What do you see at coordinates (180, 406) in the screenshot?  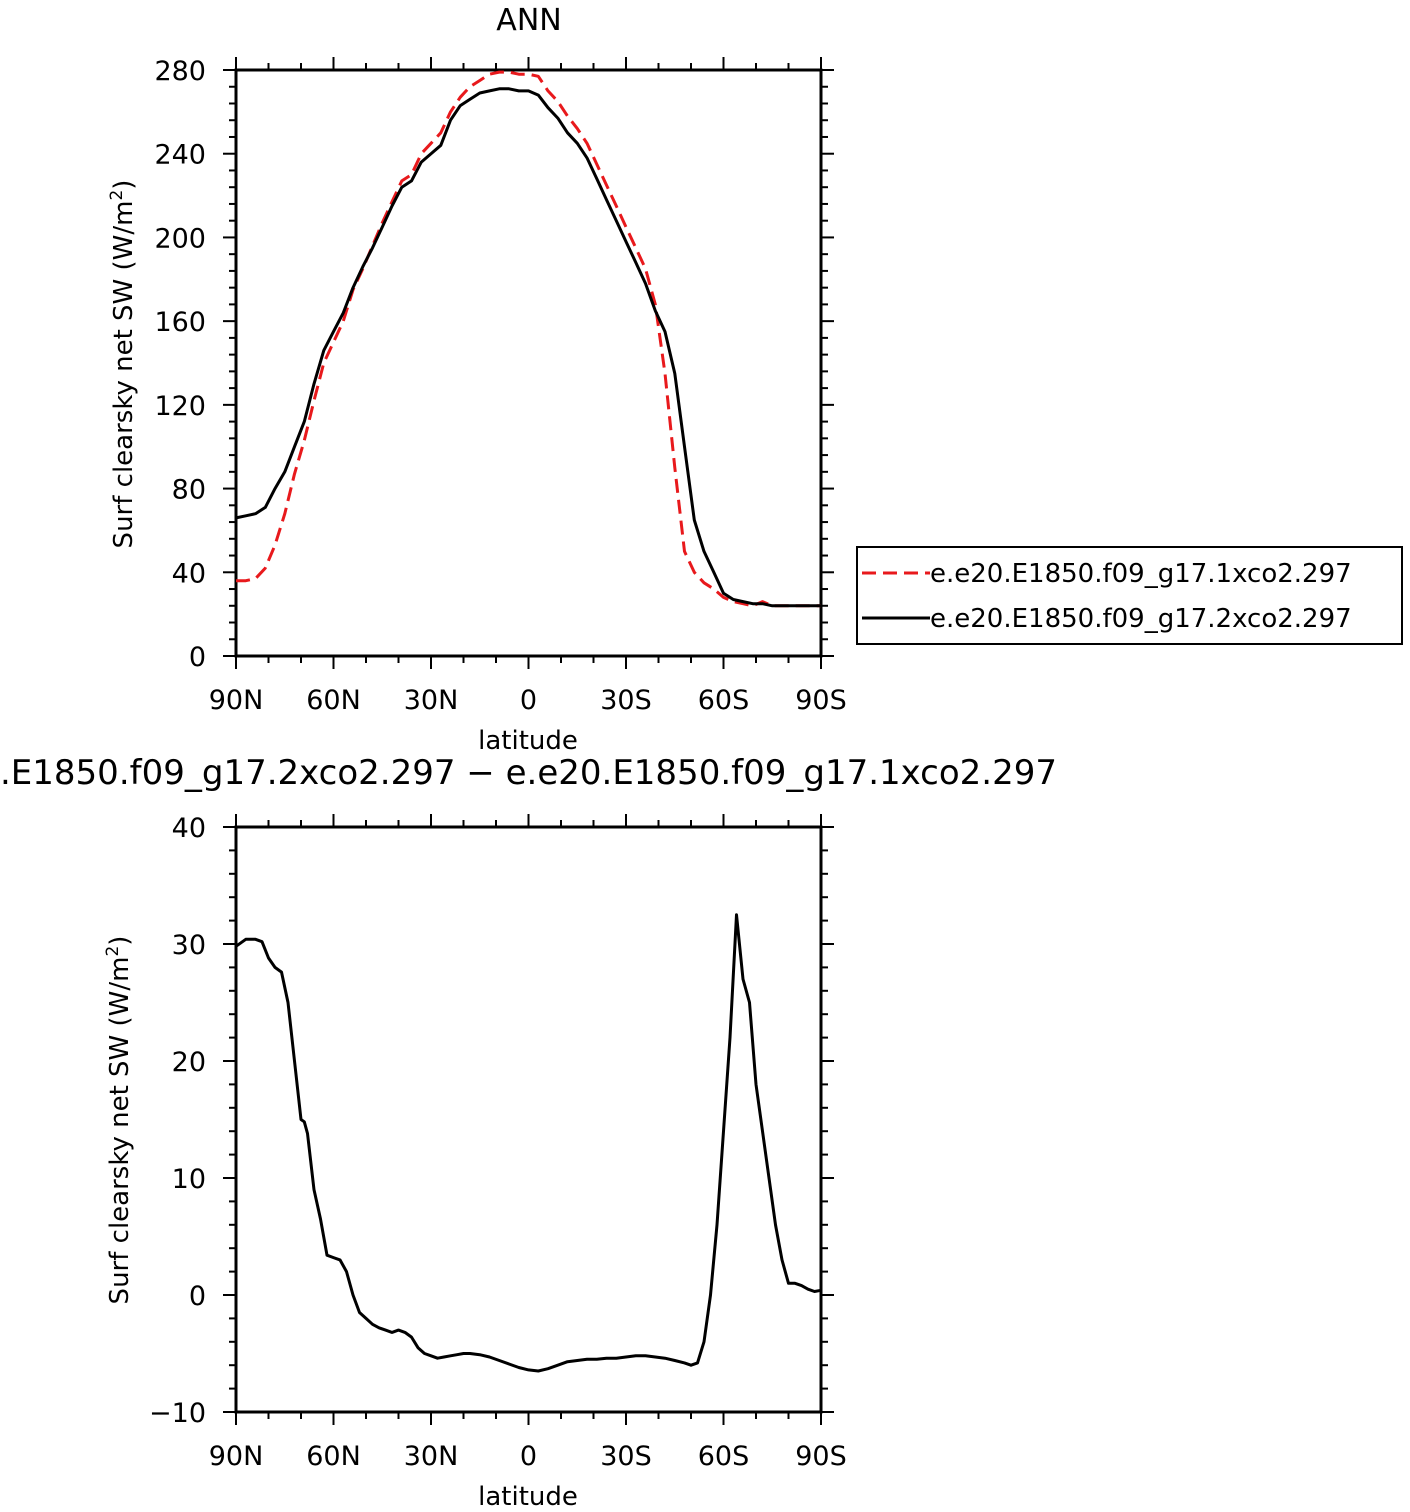 I see `y-tick-label: 120` at bounding box center [180, 406].